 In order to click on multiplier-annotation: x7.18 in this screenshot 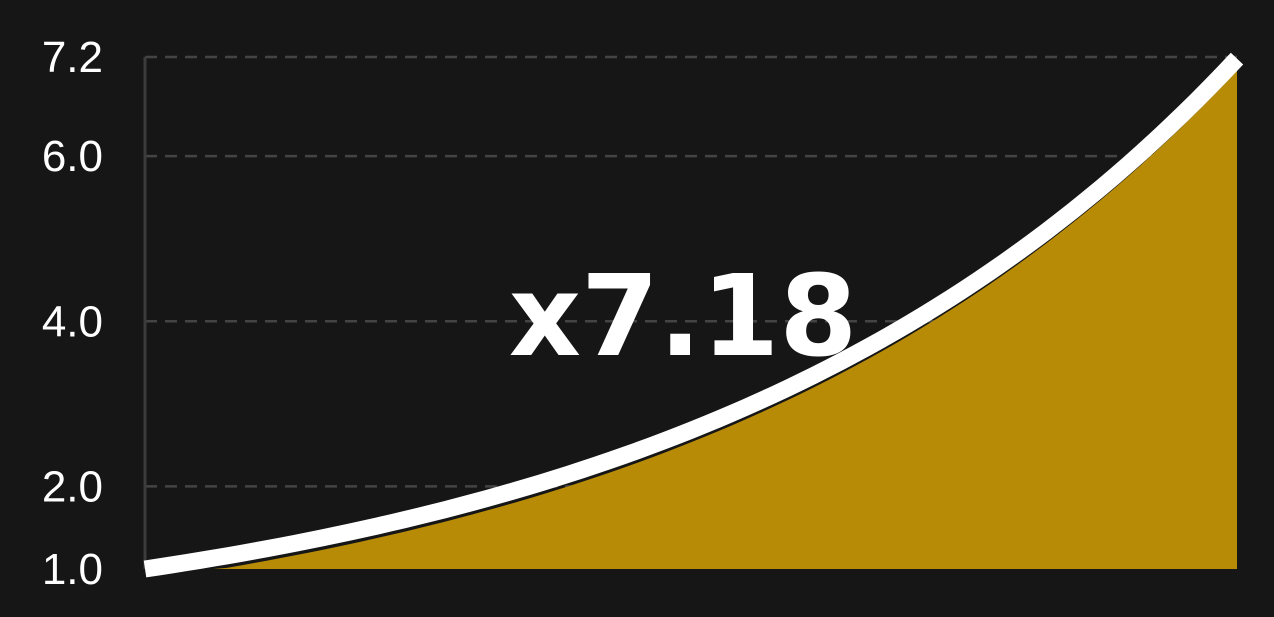, I will do `click(683, 317)`.